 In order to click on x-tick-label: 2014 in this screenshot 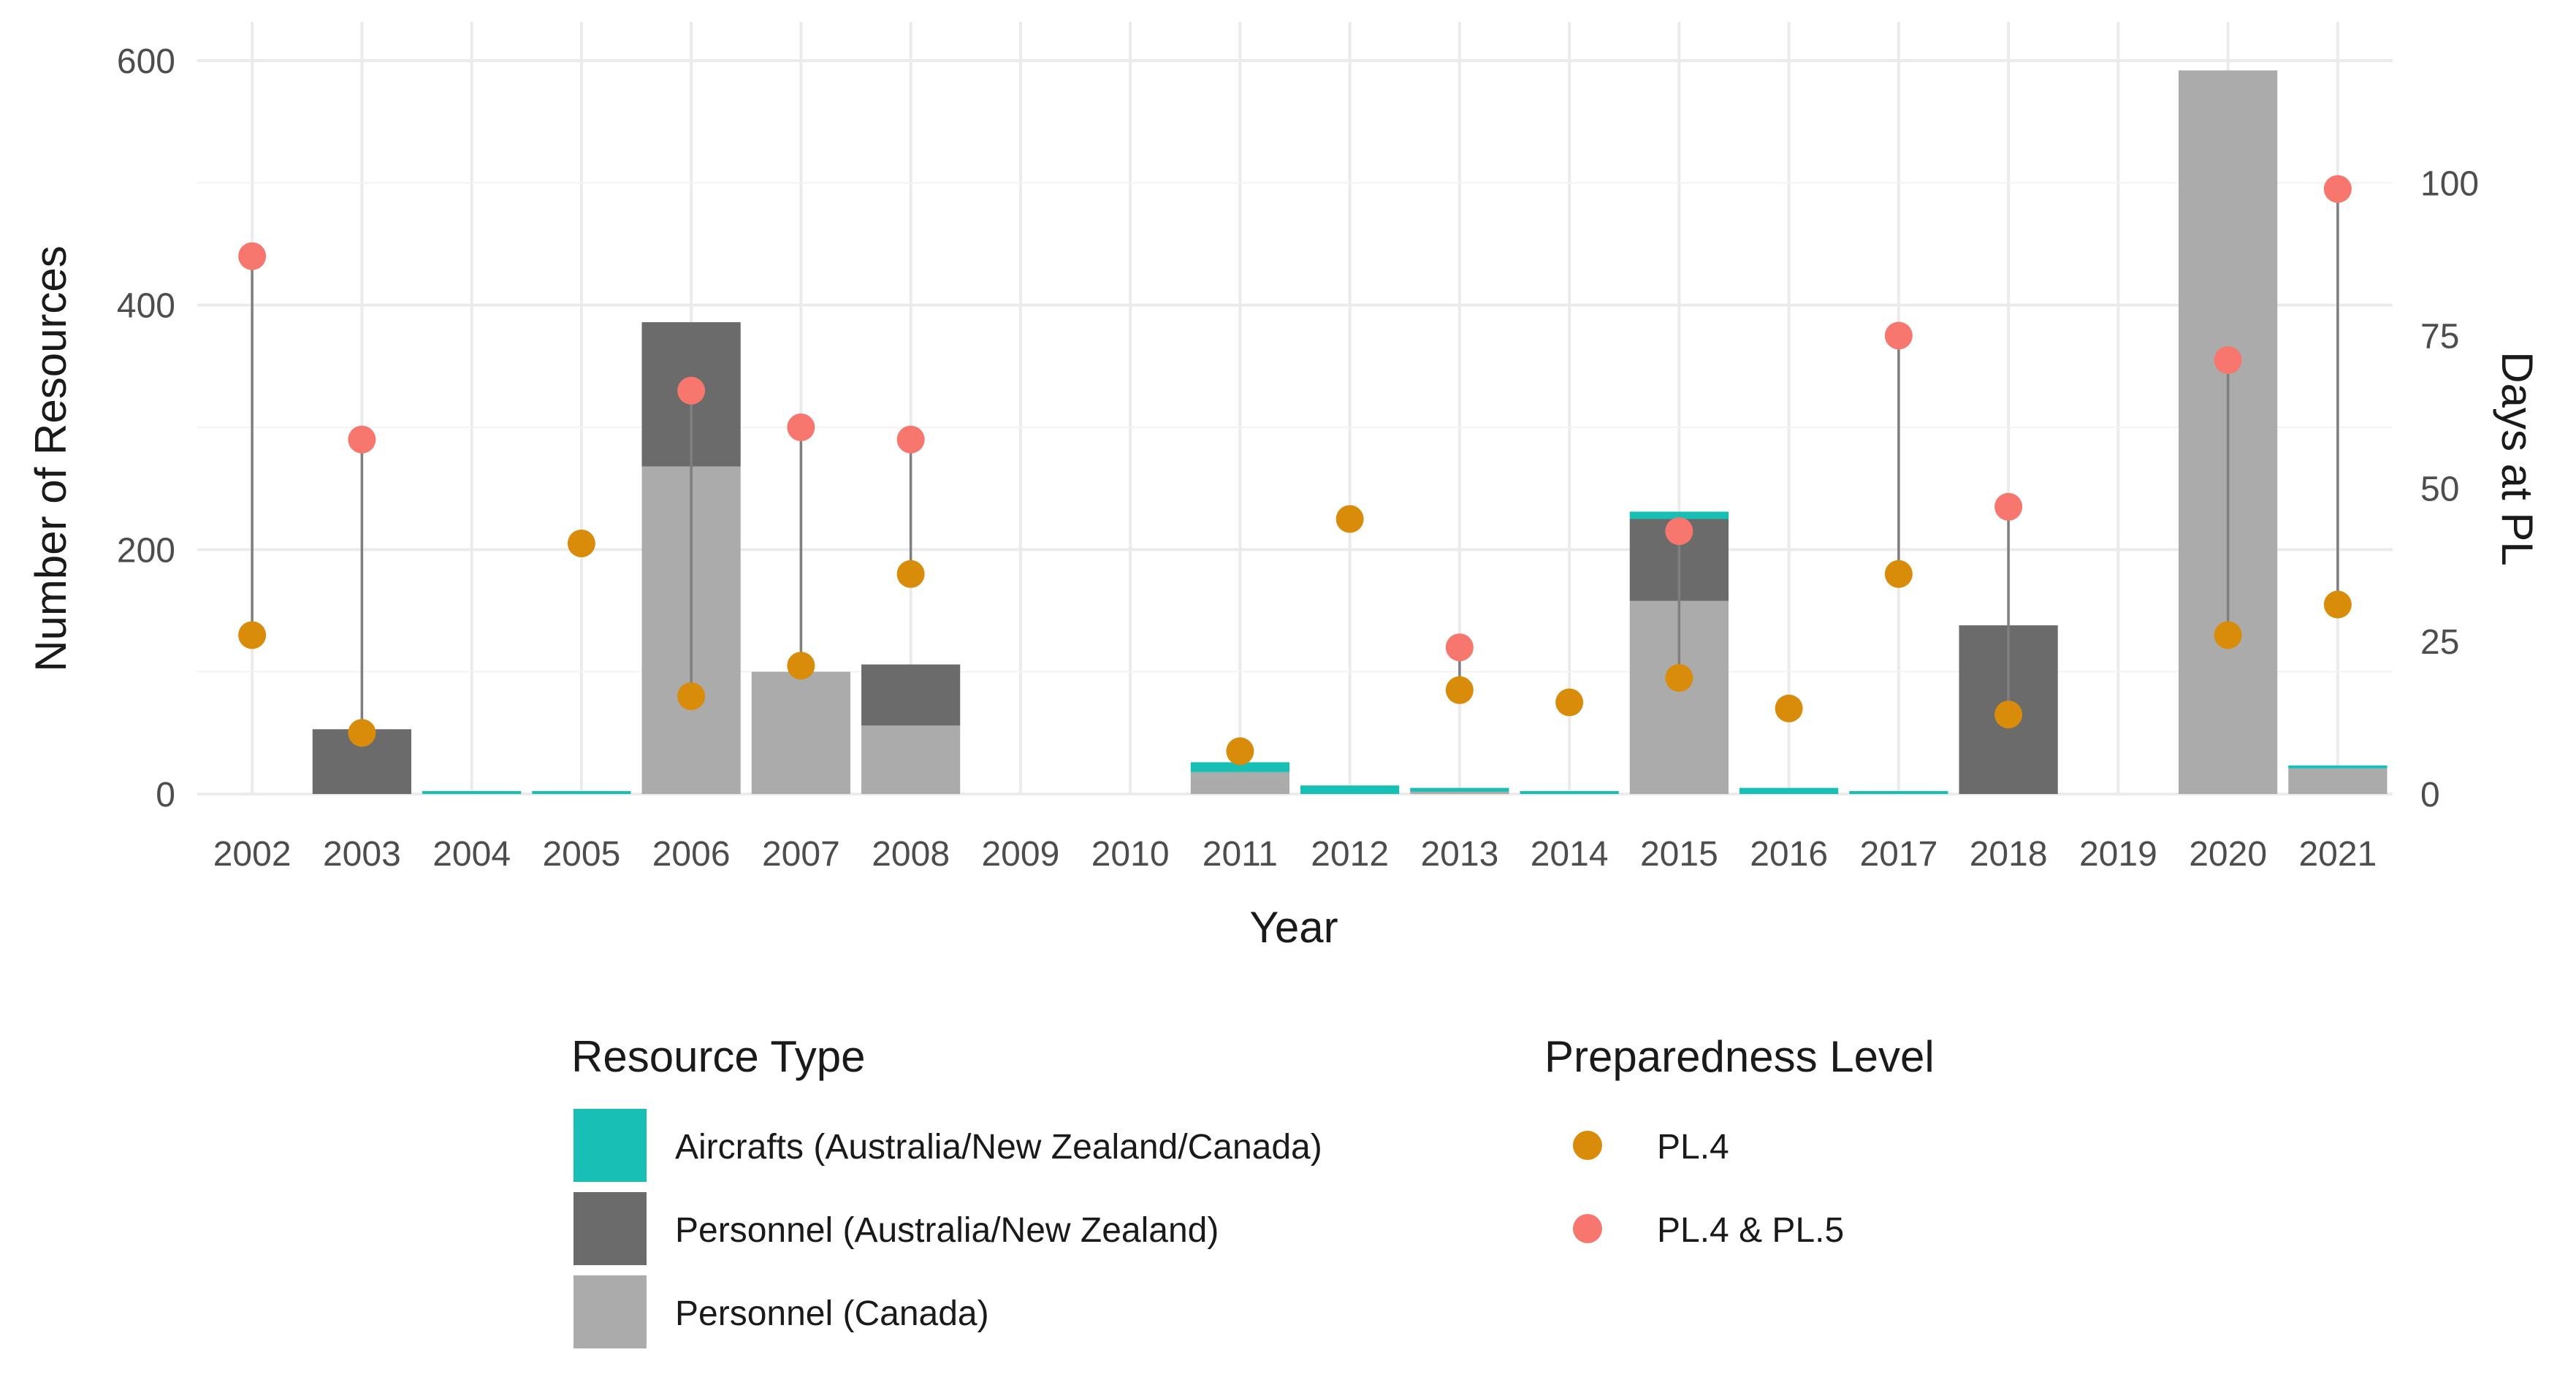, I will do `click(1570, 854)`.